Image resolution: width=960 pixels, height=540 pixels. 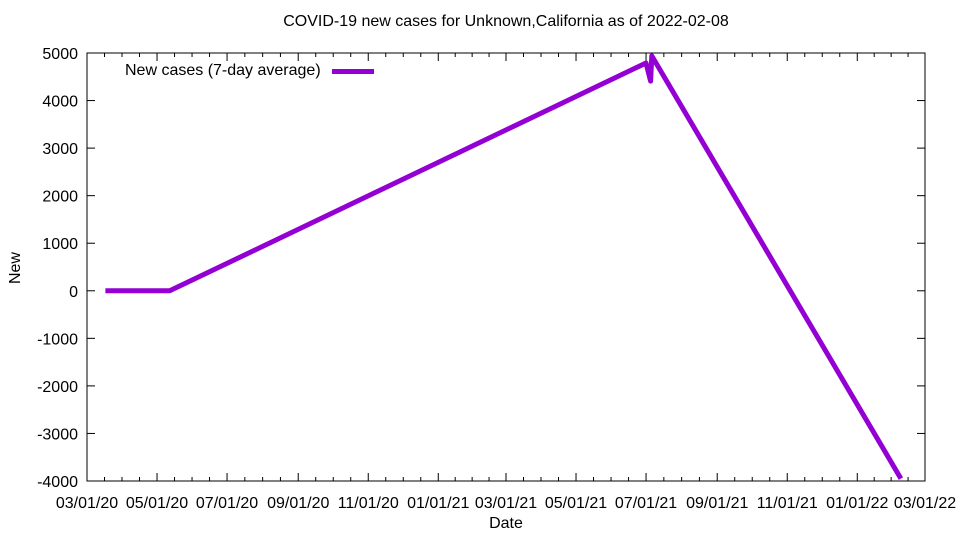 I want to click on x-tick-label: 11/01/21, so click(x=787, y=503).